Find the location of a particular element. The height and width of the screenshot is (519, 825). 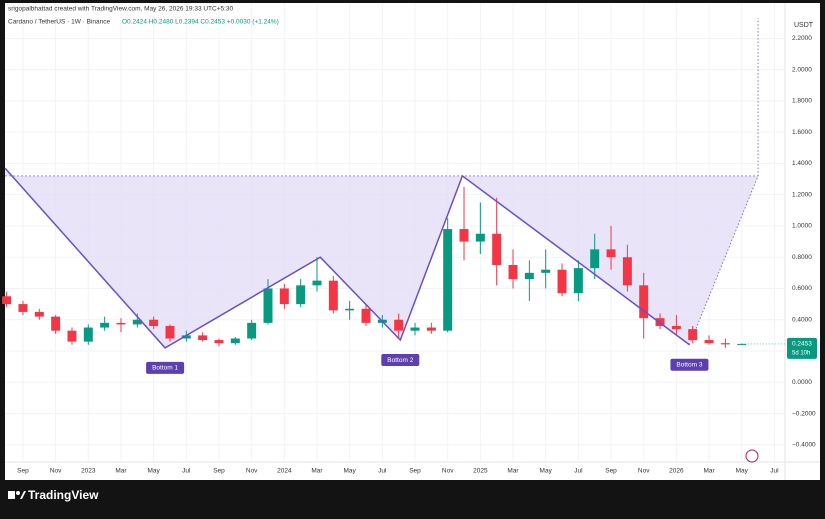

y-tick-label: 2.2000 is located at coordinates (802, 38).